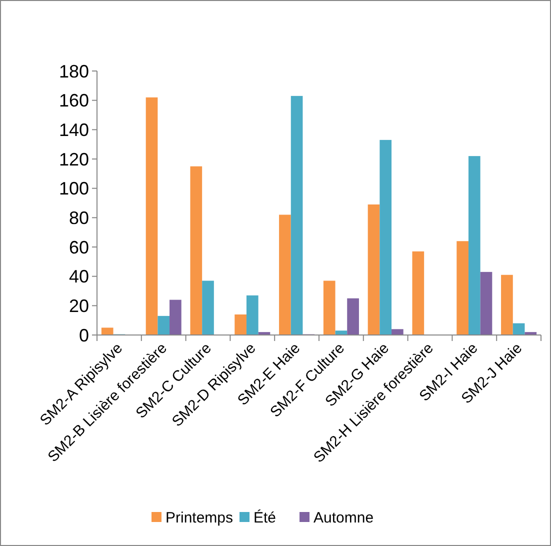  I want to click on y-tick-label: 80, so click(78, 218).